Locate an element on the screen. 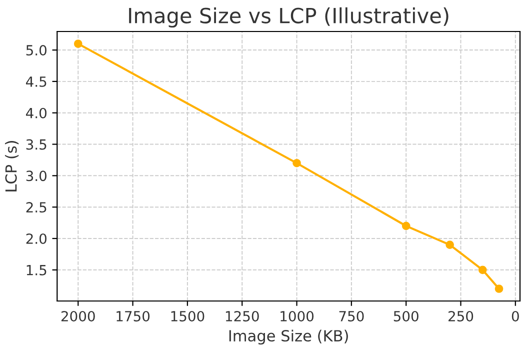 Image resolution: width=529 pixels, height=350 pixels. x-tick-label: 750 is located at coordinates (351, 316).